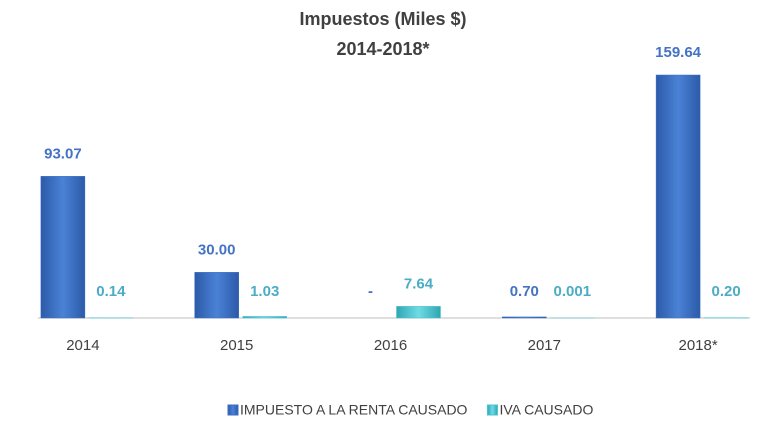 The image size is (767, 428). I want to click on value-label: 0.001, so click(573, 291).